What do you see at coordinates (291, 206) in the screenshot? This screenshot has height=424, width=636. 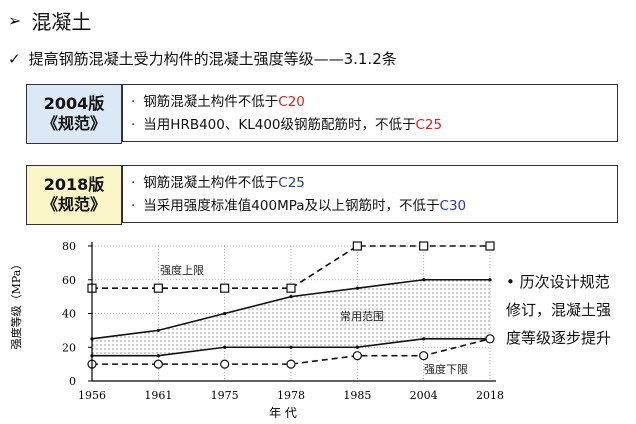 I see `requirement-text: 当采用强度标准值400MPa及以上钢筋时，不低于` at bounding box center [291, 206].